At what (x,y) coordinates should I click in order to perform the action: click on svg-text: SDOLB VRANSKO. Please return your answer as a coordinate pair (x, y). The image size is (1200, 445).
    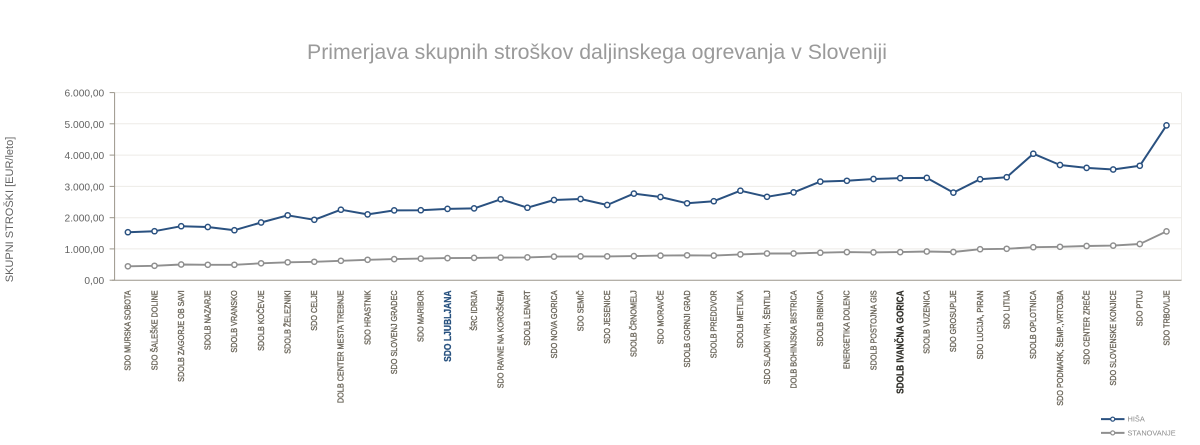
    Looking at the image, I should click on (234, 321).